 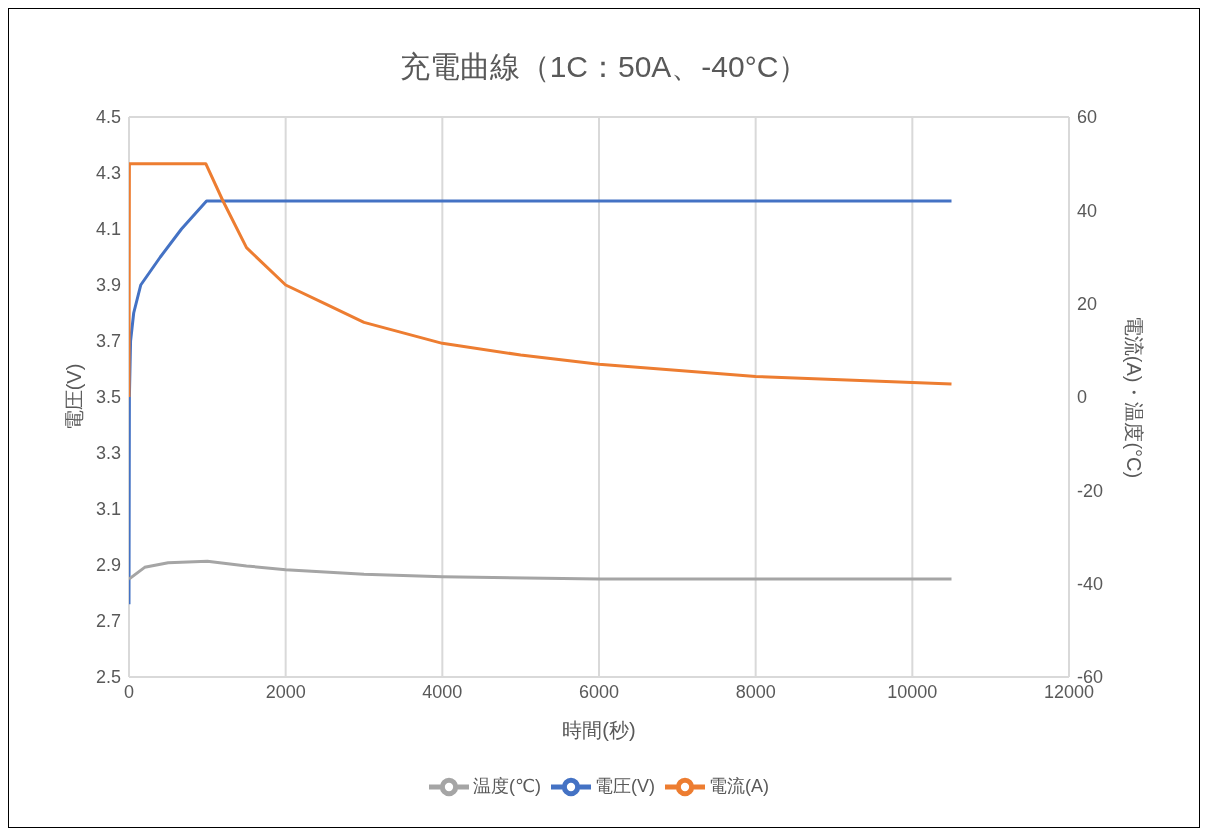 I want to click on x-tick-label: 2000, so click(x=285, y=691).